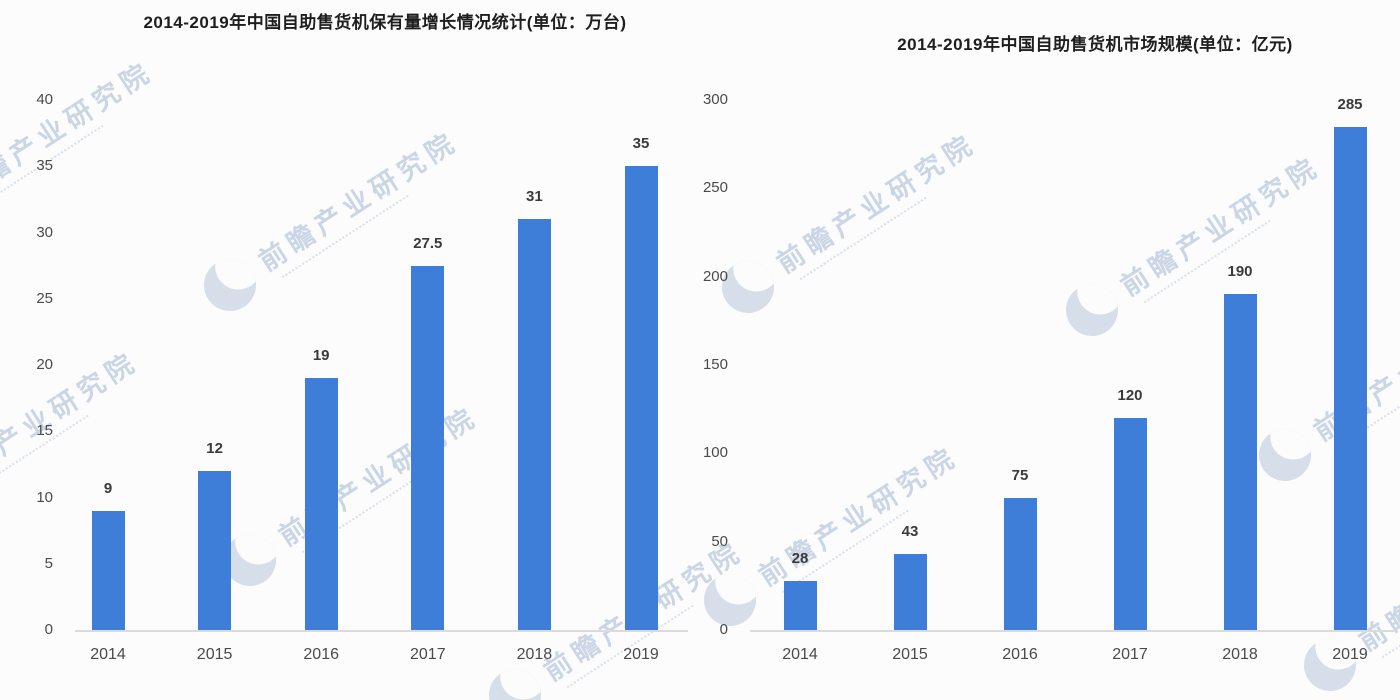  What do you see at coordinates (214, 448) in the screenshot?
I see `bar-value-label: 12` at bounding box center [214, 448].